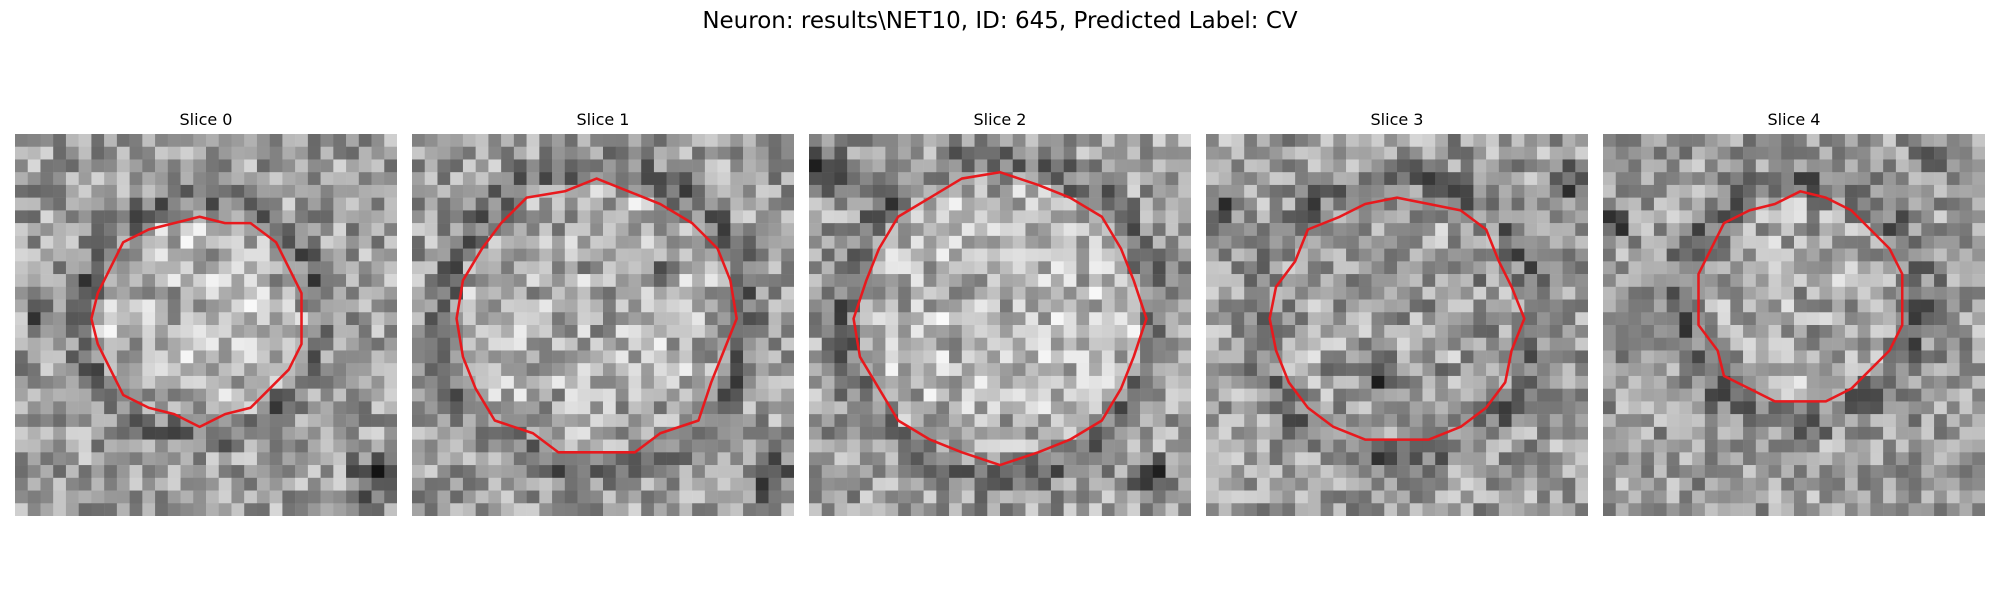 The width and height of the screenshot is (2000, 600). I want to click on slice-title: Slice 0, so click(206, 119).